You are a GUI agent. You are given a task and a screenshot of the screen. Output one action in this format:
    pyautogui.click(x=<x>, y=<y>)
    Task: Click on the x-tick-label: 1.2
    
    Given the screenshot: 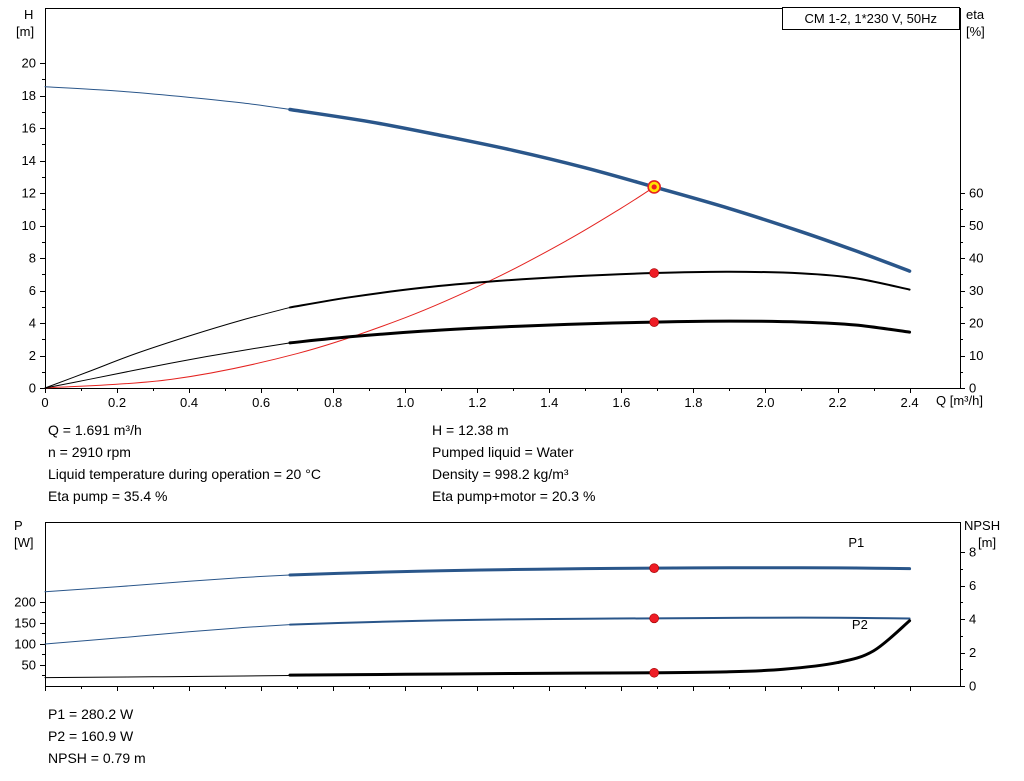 What is the action you would take?
    pyautogui.click(x=477, y=402)
    